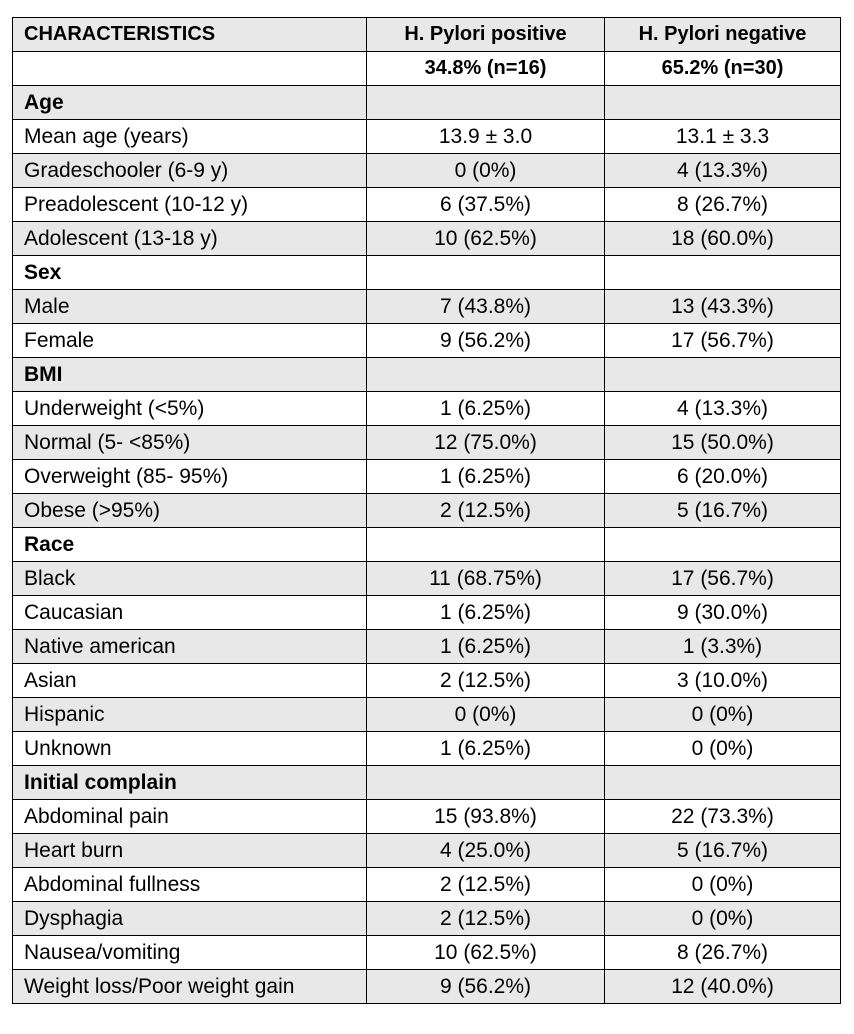  I want to click on section-label: Sex, so click(189, 272).